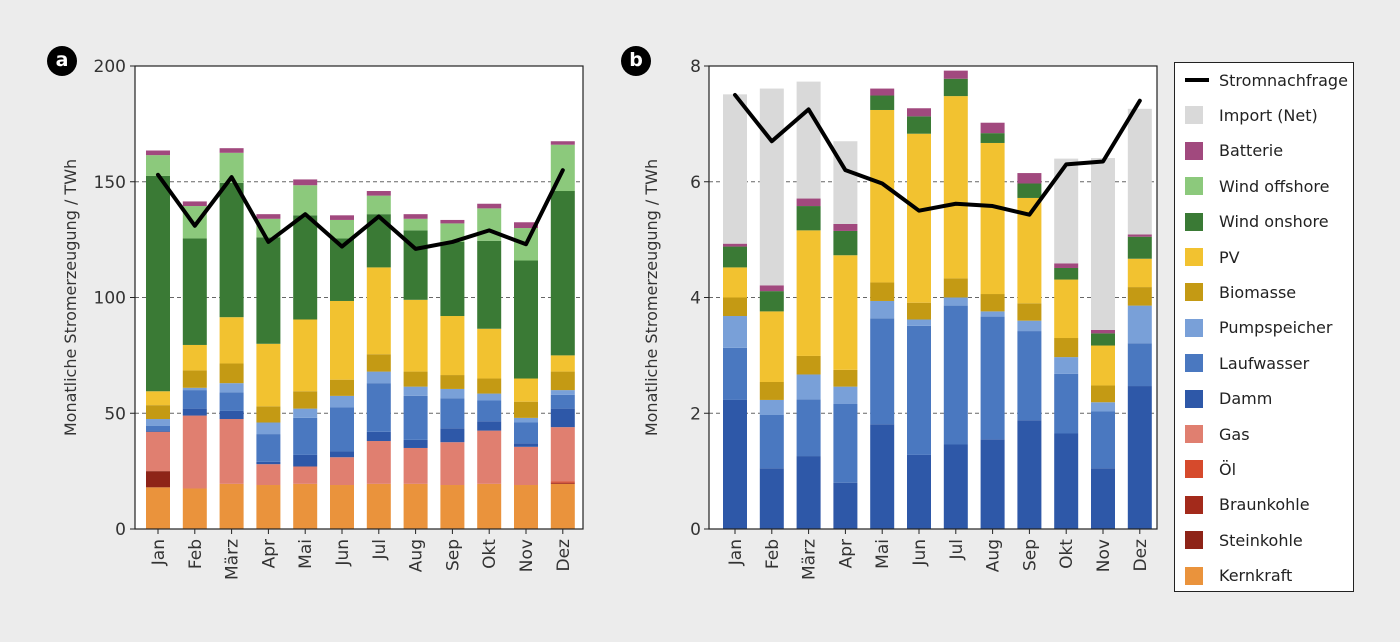 This screenshot has height=642, width=1400. Describe the element at coordinates (1030, 555) in the screenshot. I see `x-tick-label: Sep` at that location.